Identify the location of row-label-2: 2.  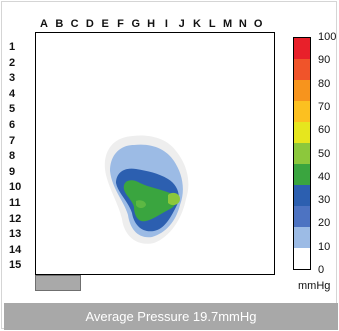
(12, 62).